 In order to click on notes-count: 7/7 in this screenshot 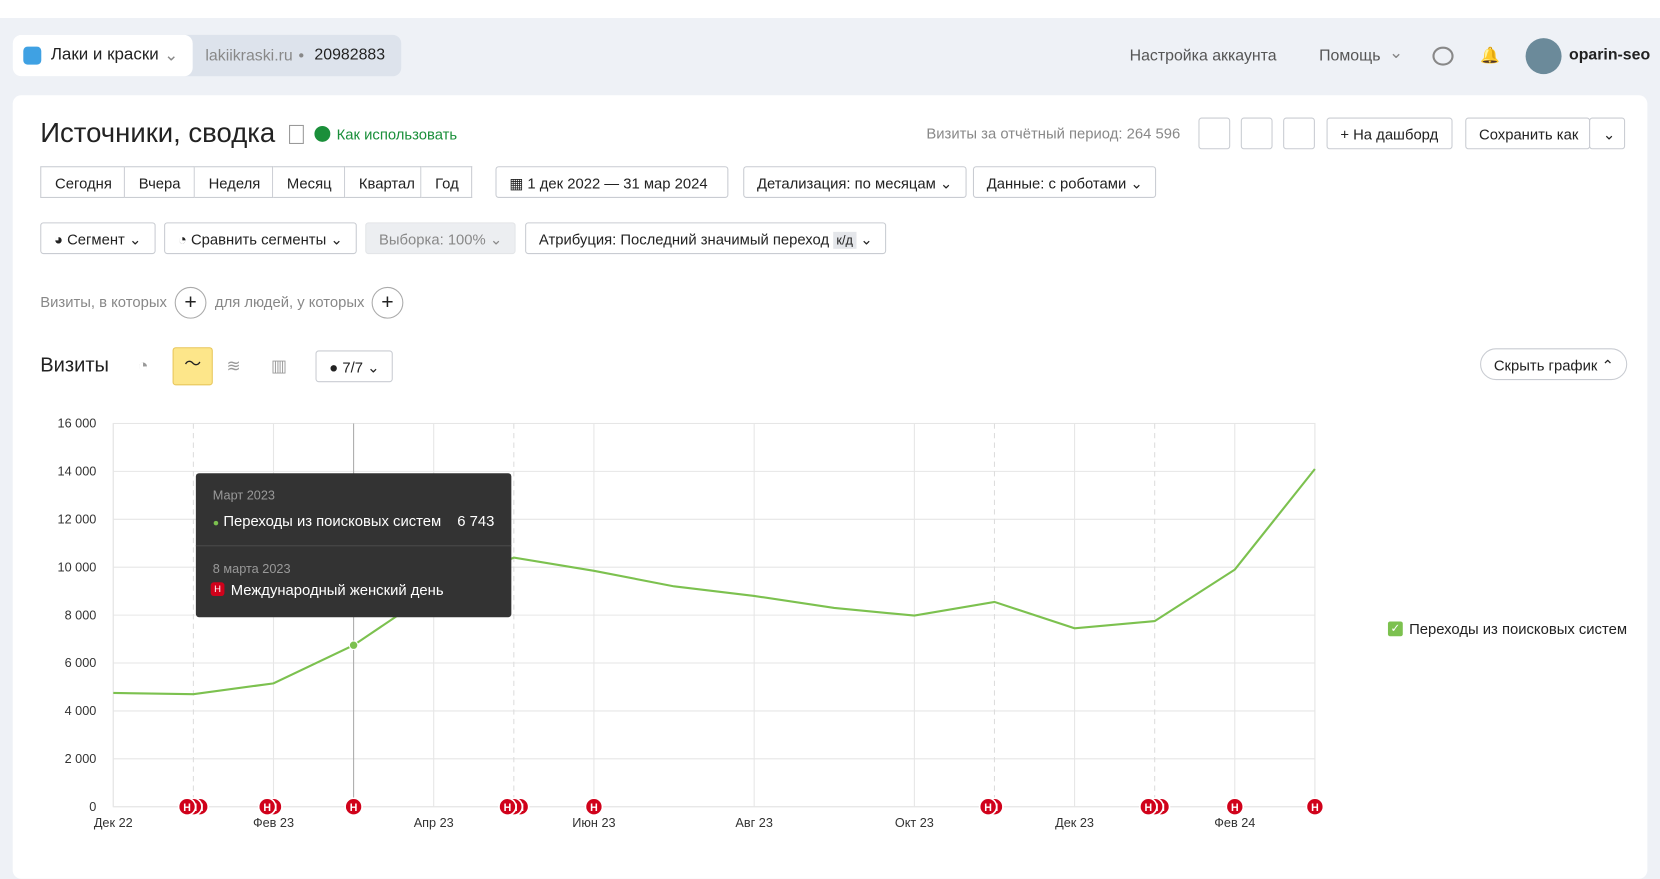, I will do `click(352, 367)`.